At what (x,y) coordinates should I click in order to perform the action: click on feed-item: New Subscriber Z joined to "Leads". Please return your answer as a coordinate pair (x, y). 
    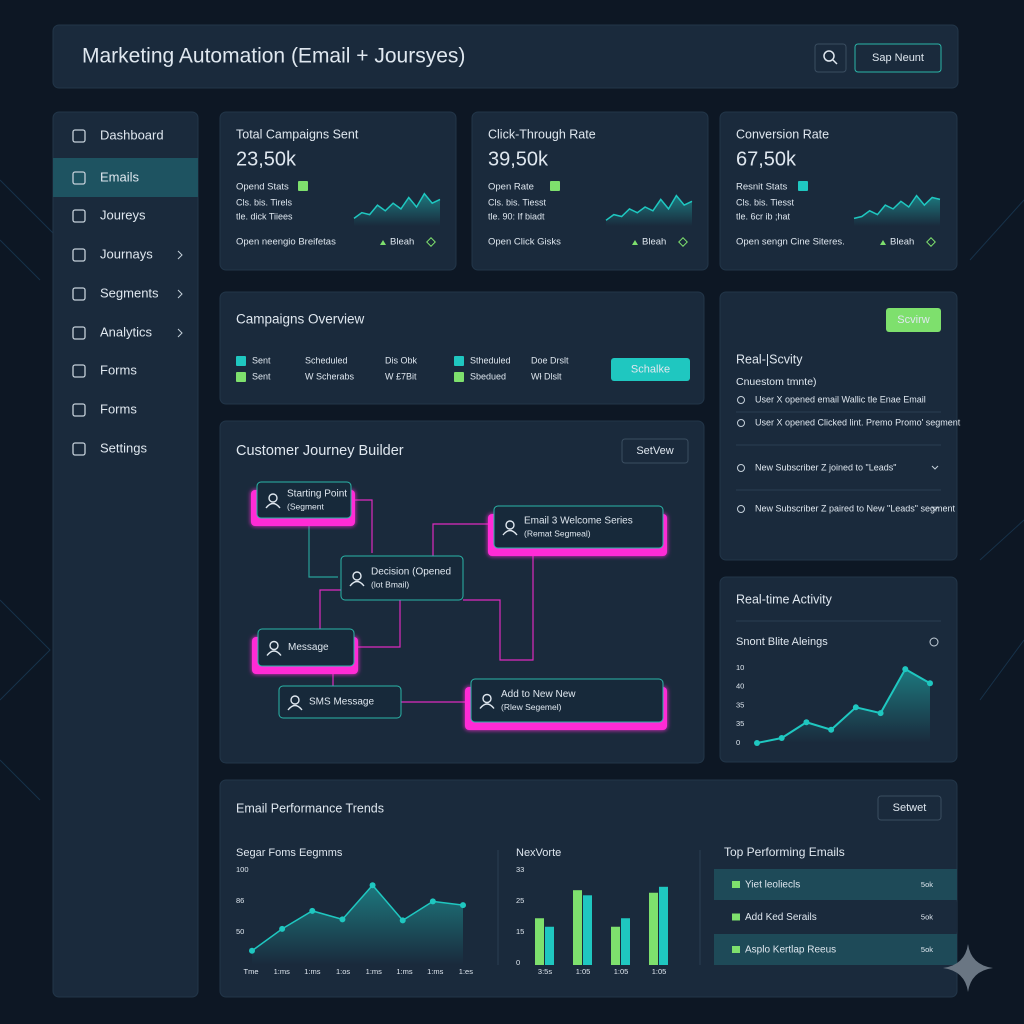
    Looking at the image, I should click on (825, 467).